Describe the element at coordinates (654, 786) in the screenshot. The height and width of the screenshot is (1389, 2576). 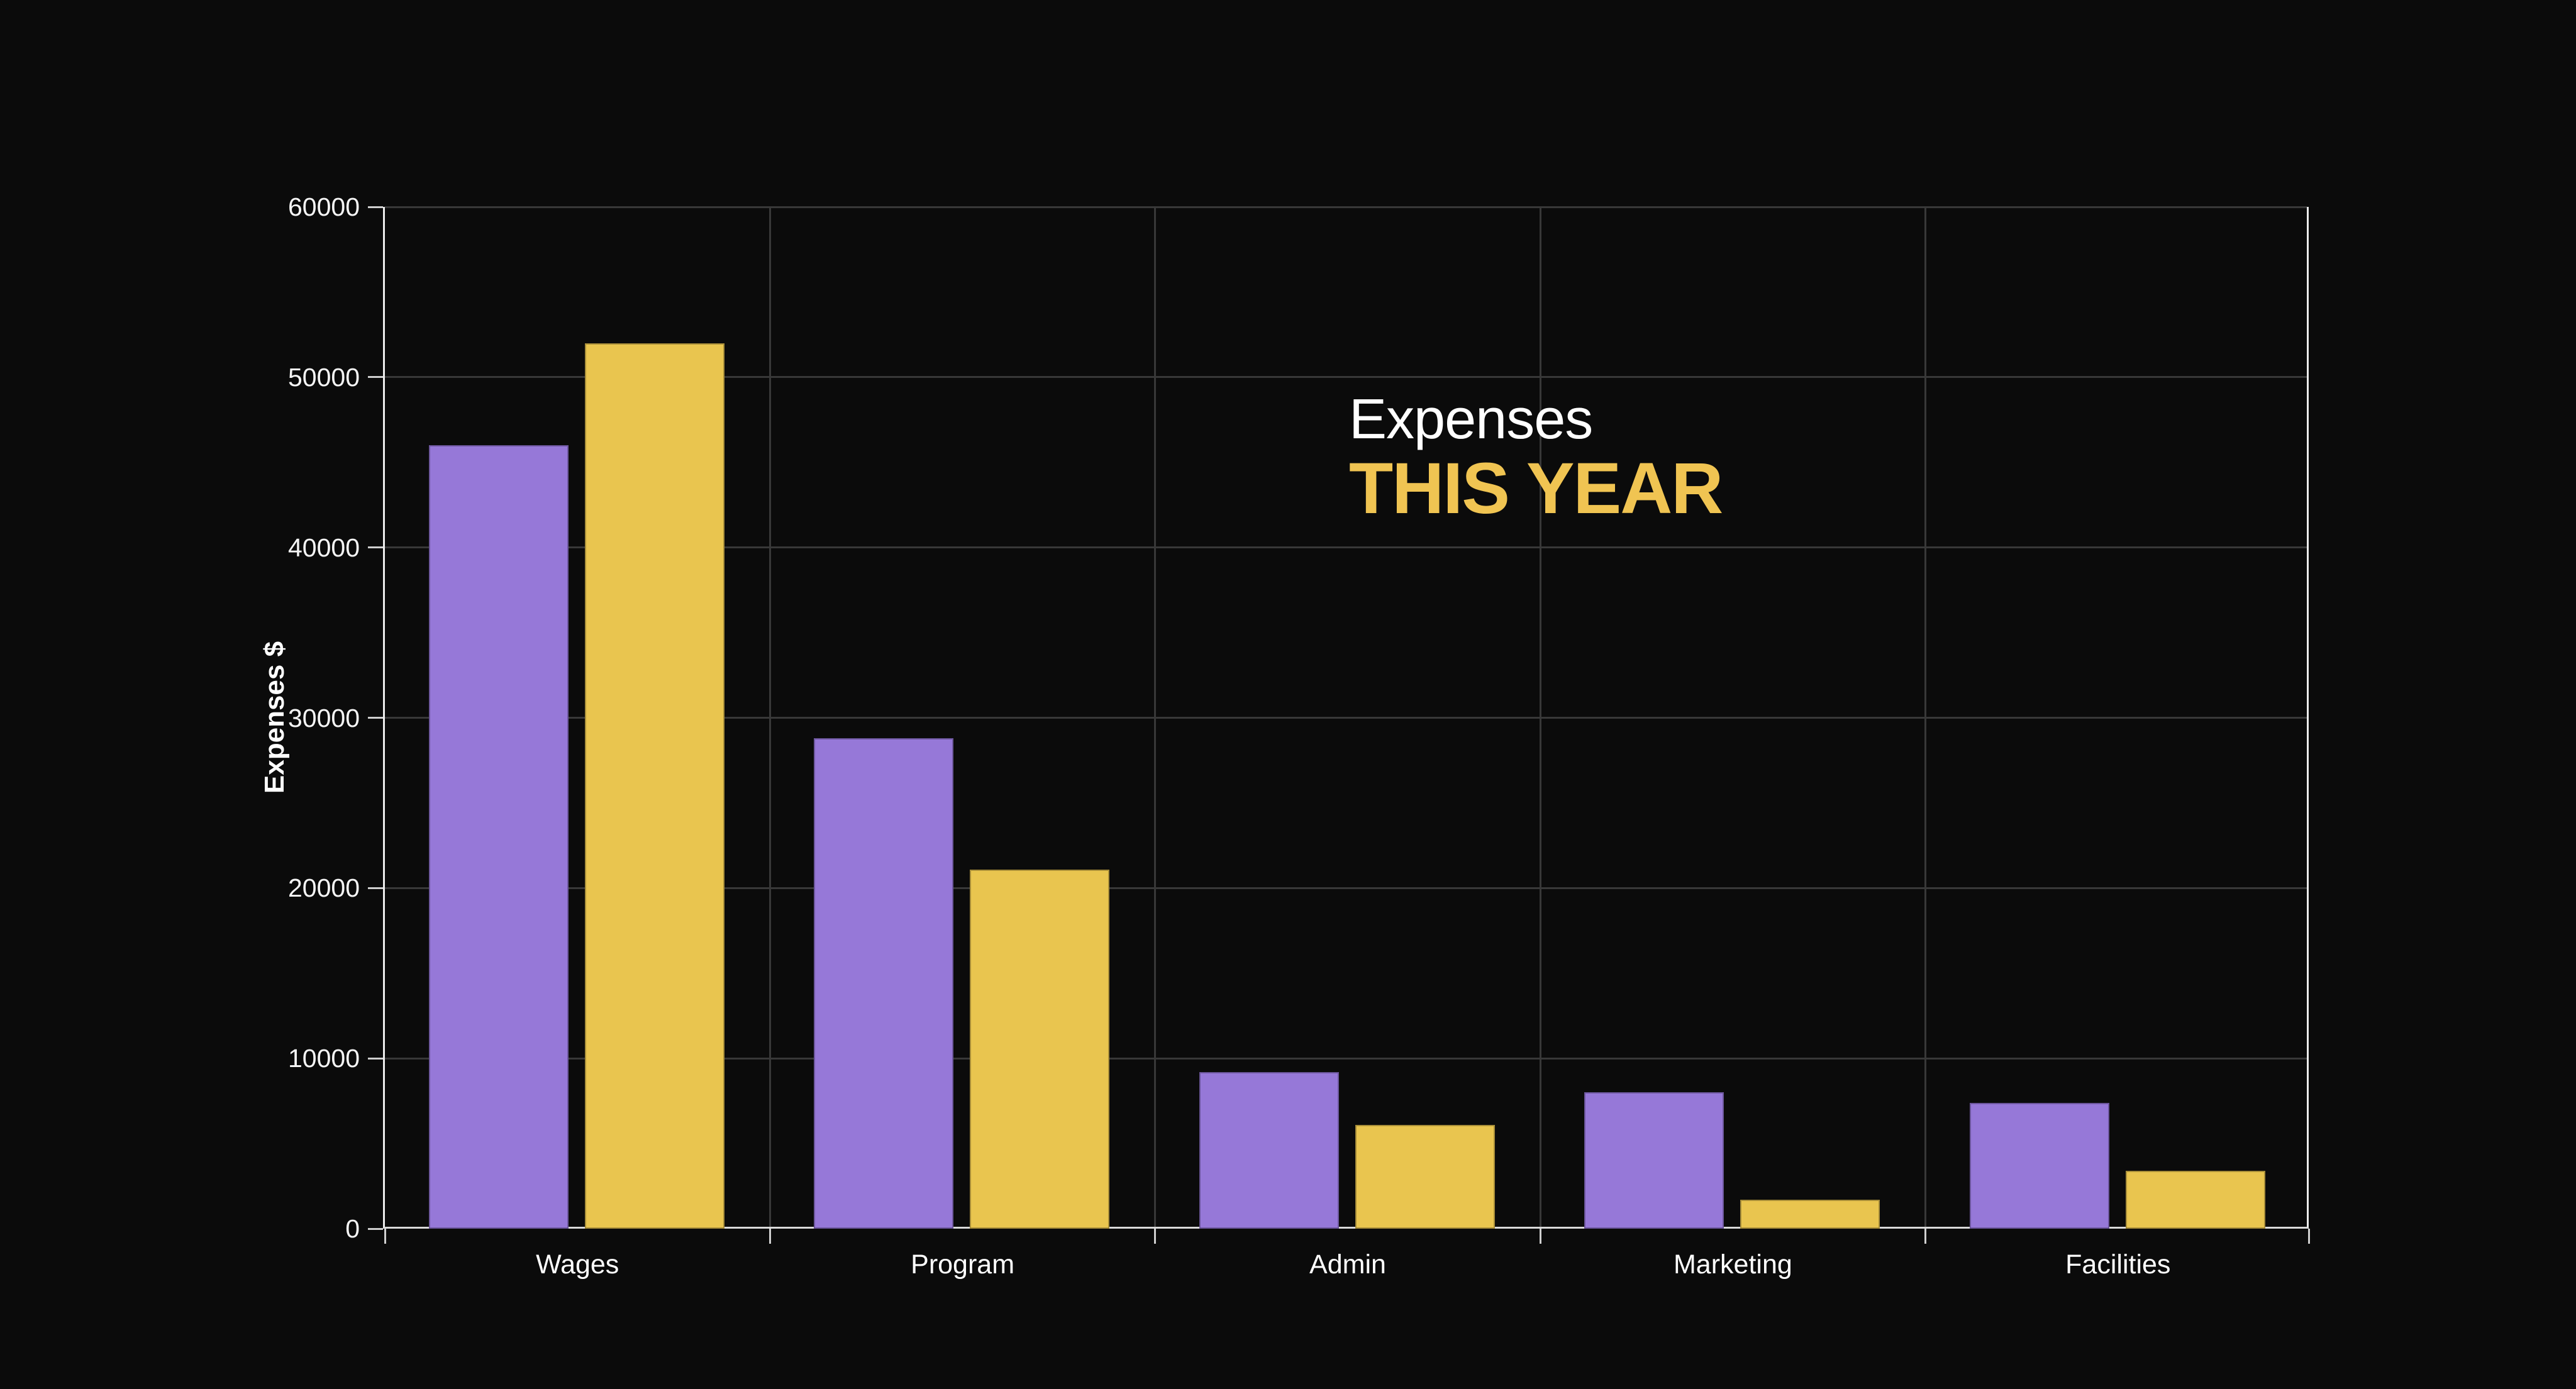
I see `bar-wages-series-2-gold` at that location.